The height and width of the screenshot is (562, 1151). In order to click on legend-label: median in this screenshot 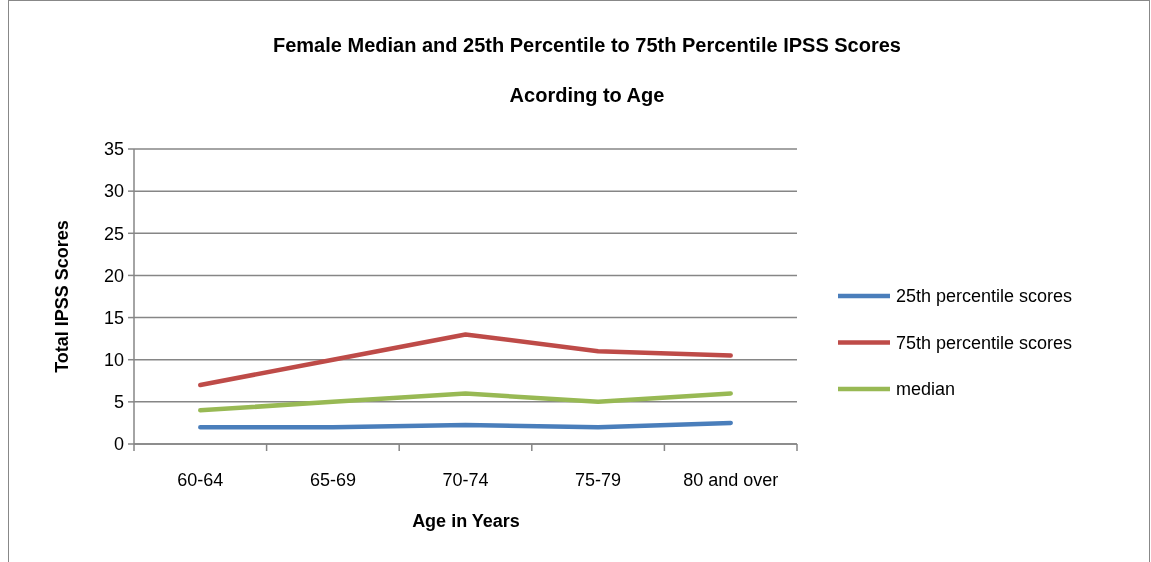, I will do `click(926, 389)`.